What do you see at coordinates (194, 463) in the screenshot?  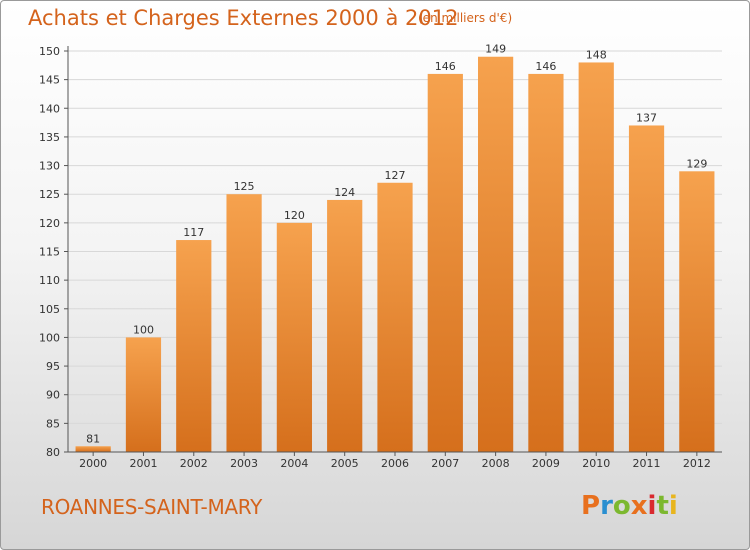 I see `x-tick-label-2002: 2002` at bounding box center [194, 463].